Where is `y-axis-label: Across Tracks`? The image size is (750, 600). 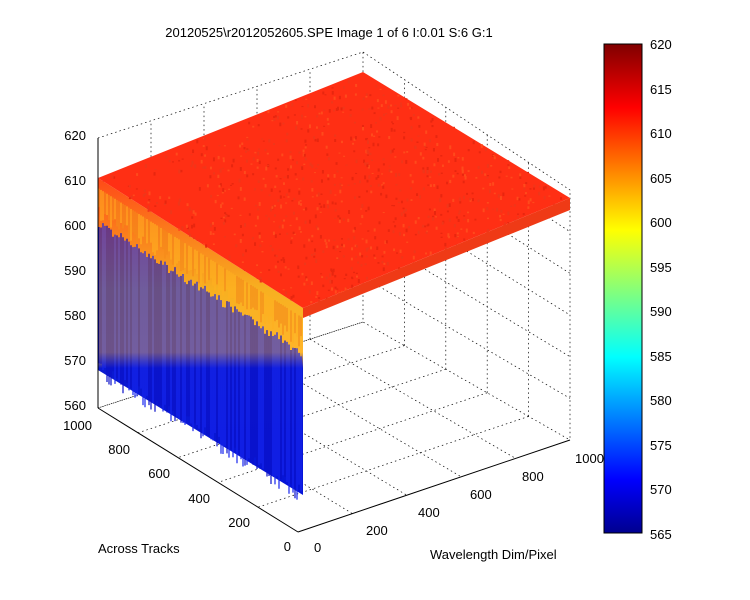 y-axis-label: Across Tracks is located at coordinates (139, 548).